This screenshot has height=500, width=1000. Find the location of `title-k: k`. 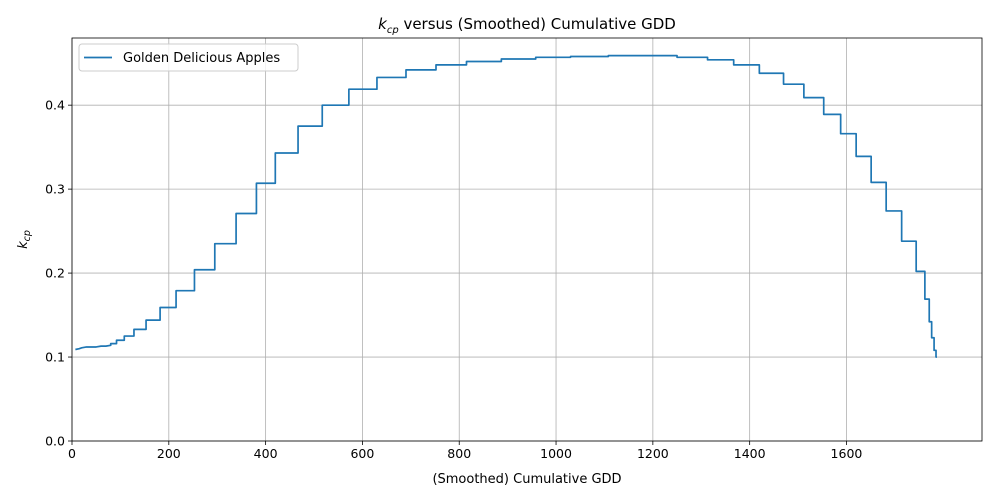

title-k: k is located at coordinates (383, 24).